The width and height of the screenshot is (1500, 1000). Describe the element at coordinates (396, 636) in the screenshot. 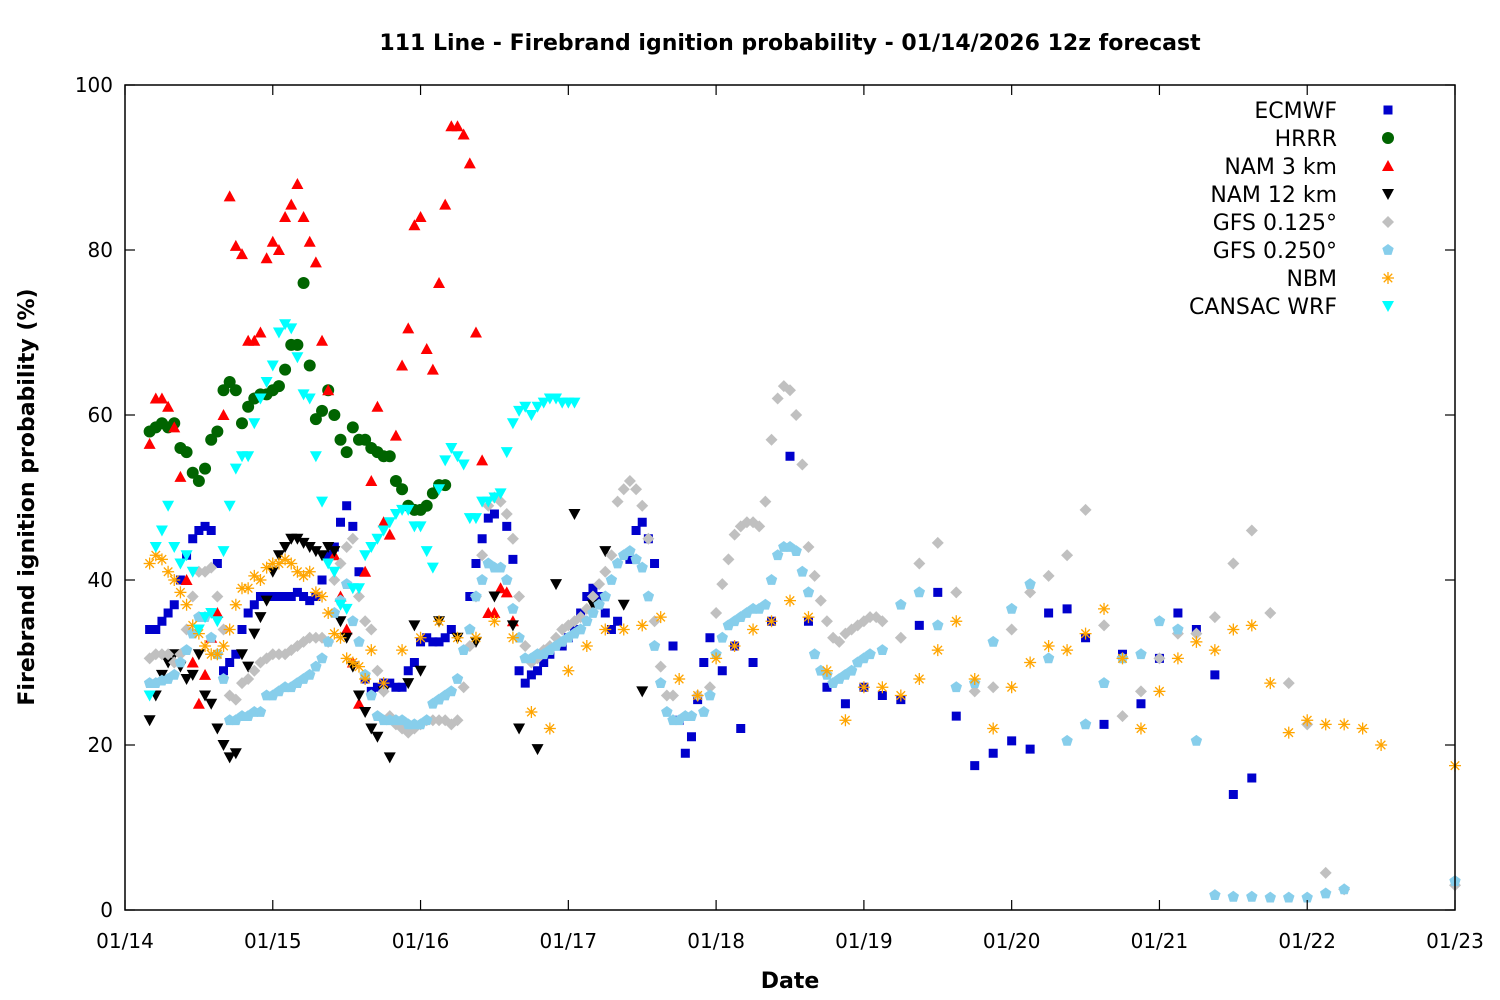

I see `series-nam-12-km` at that location.